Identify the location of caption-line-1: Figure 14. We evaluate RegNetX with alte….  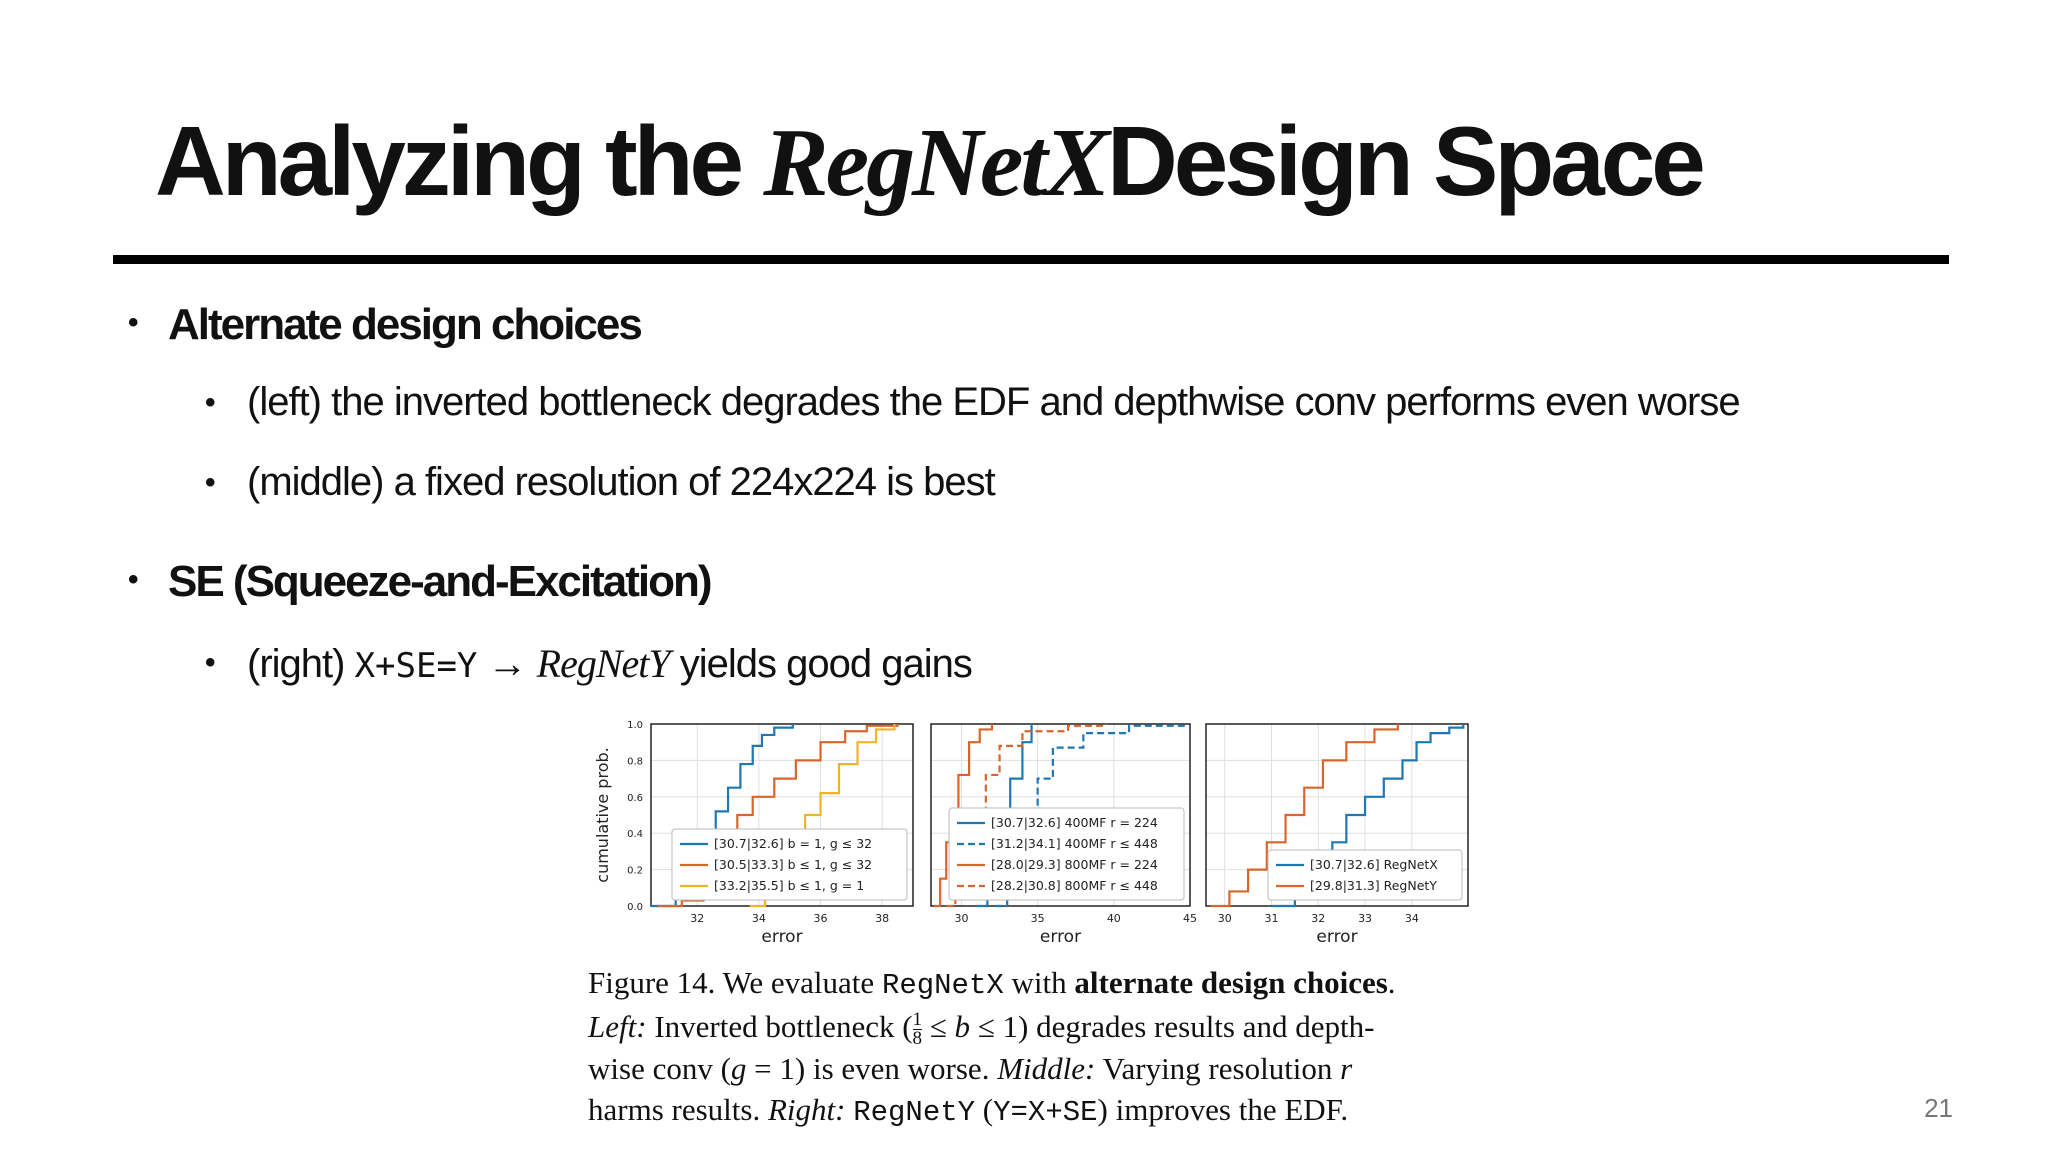
(1032, 984).